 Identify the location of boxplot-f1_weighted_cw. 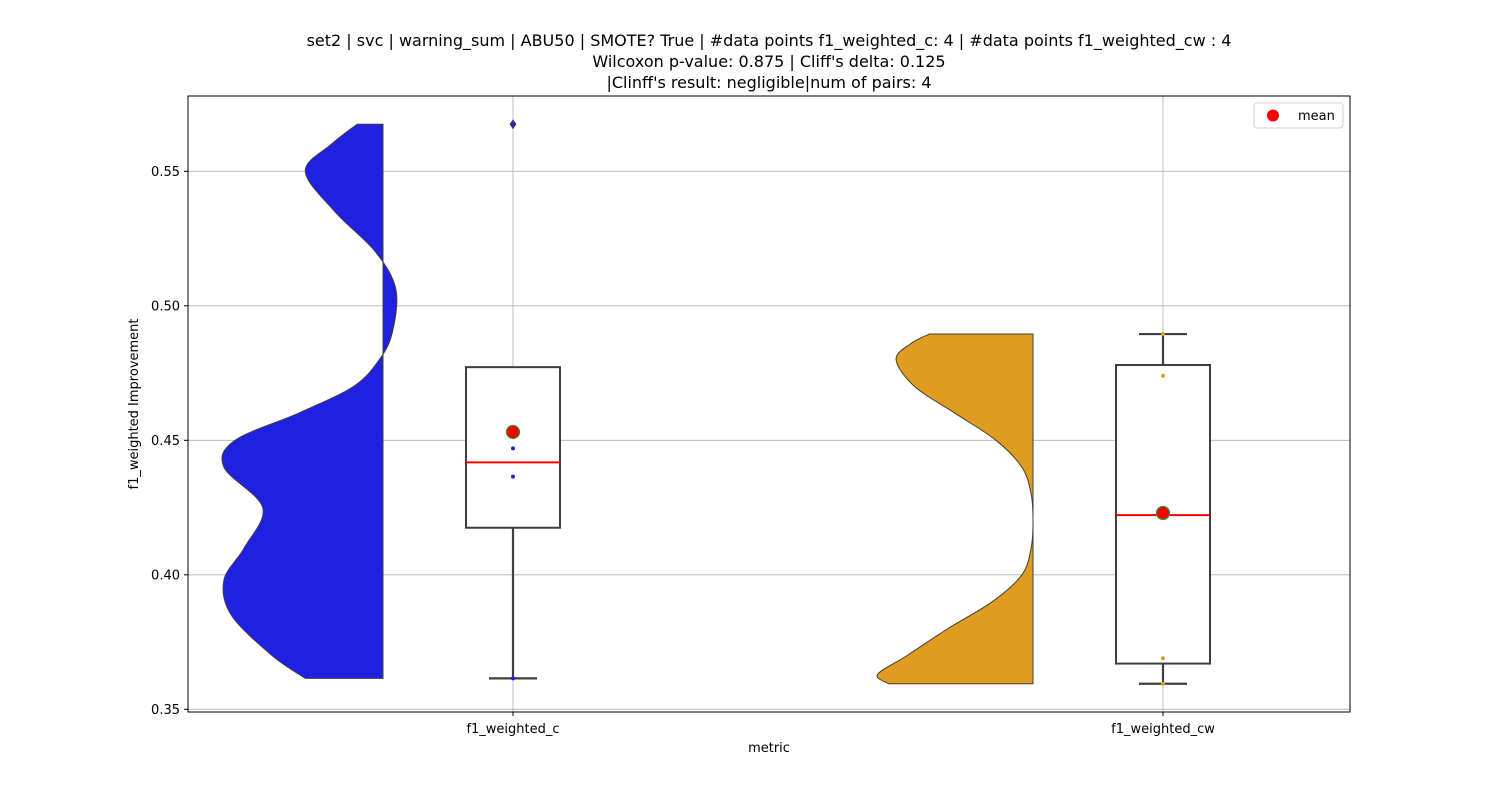
(1163, 509).